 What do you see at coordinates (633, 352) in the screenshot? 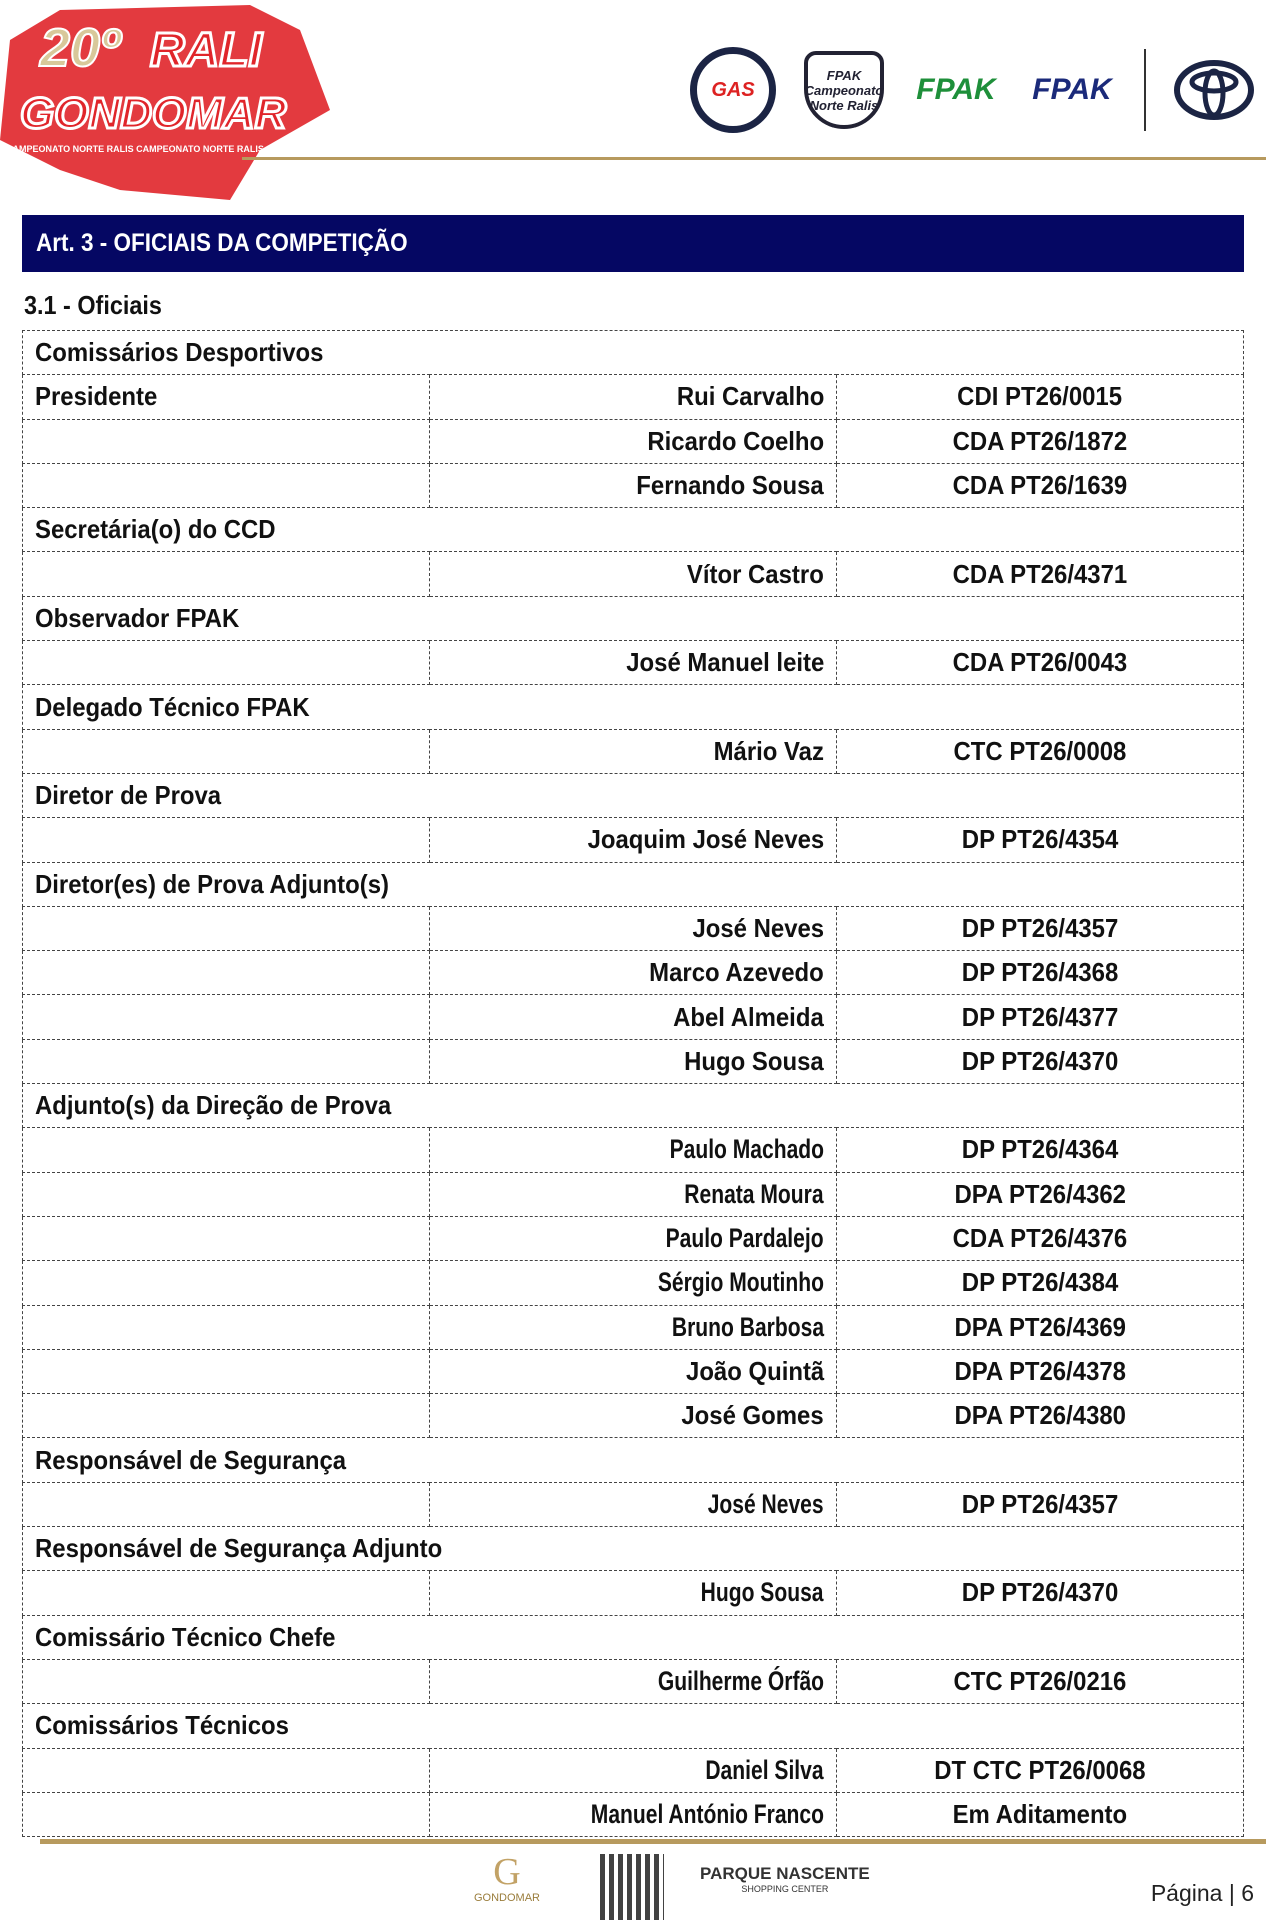
I see `table-section-row: Comissários Desportivos` at bounding box center [633, 352].